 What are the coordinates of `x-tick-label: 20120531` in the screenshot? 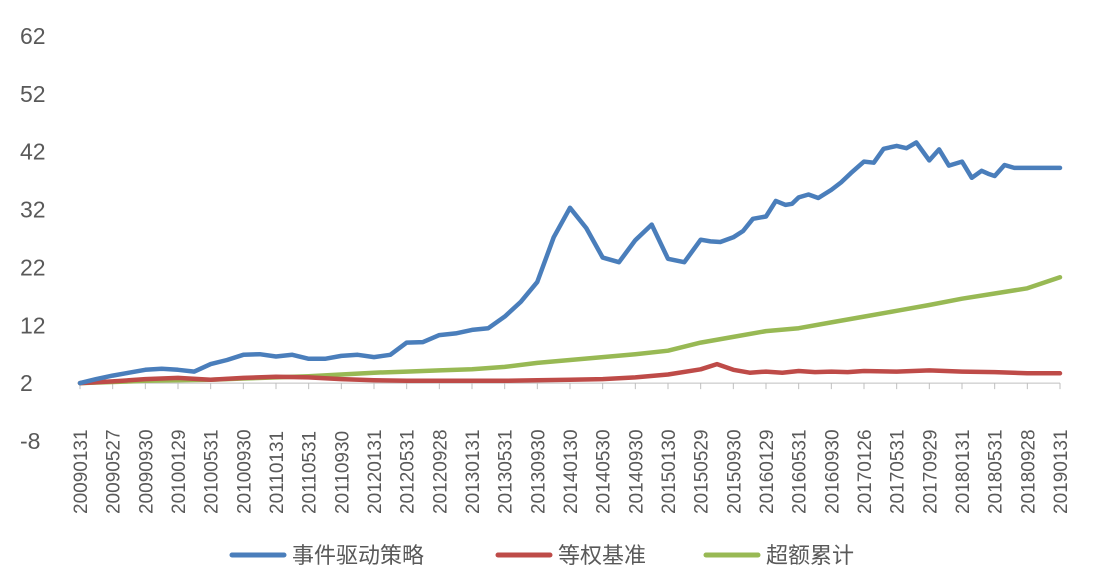 It's located at (408, 471).